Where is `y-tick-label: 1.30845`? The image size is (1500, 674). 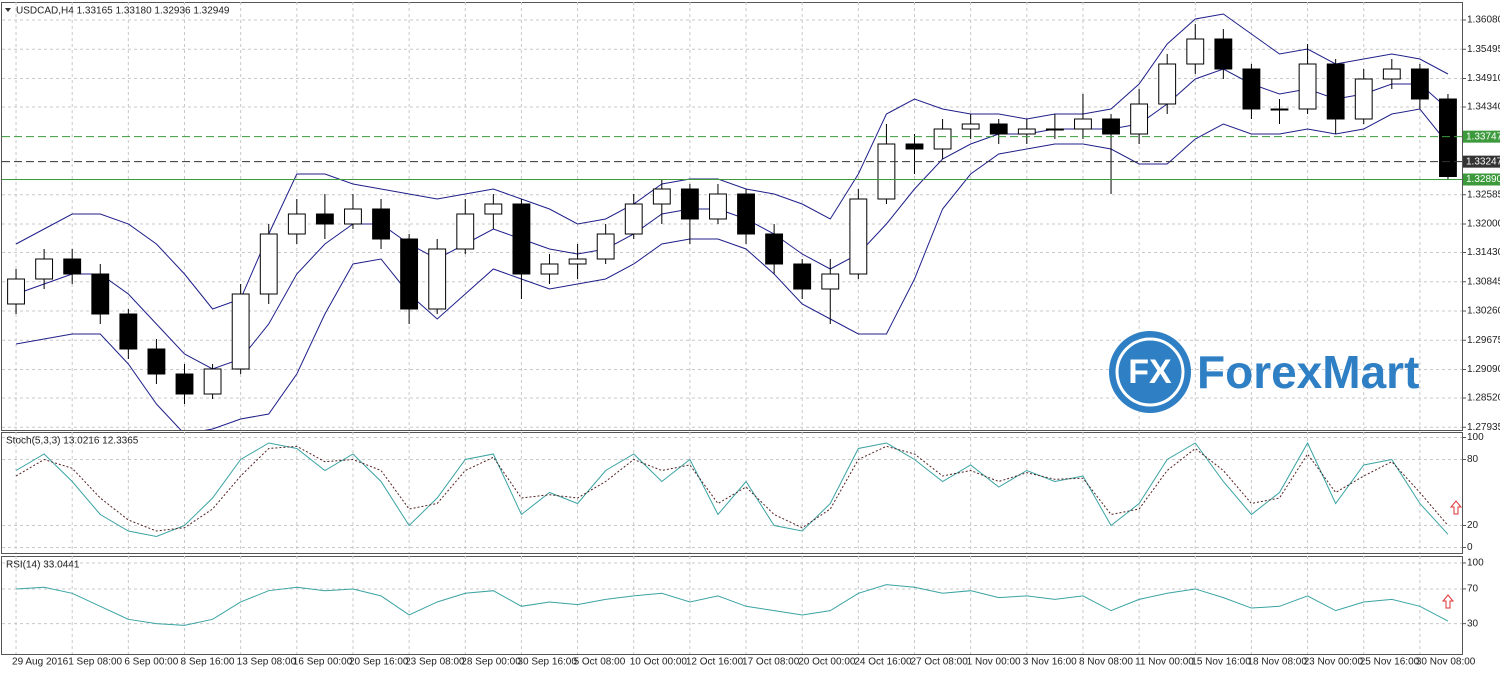
y-tick-label: 1.30845 is located at coordinates (1483, 281).